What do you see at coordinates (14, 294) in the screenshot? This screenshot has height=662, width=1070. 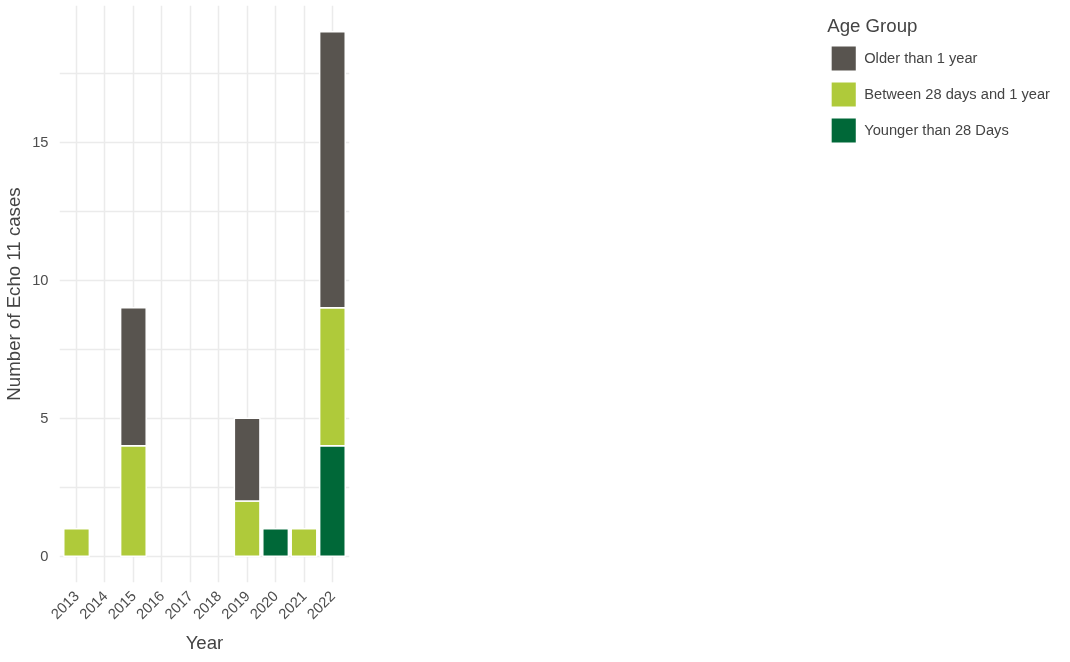 I see `y-axis-title: Number of Echo 11 cases` at bounding box center [14, 294].